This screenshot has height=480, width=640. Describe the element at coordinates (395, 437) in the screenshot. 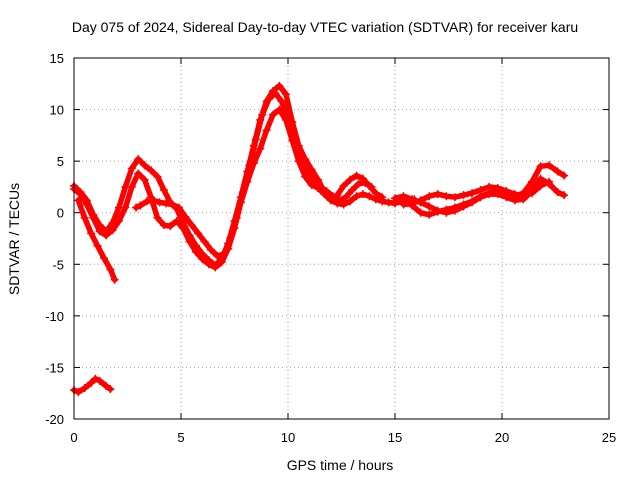

I see `x-tick-label: 15` at that location.